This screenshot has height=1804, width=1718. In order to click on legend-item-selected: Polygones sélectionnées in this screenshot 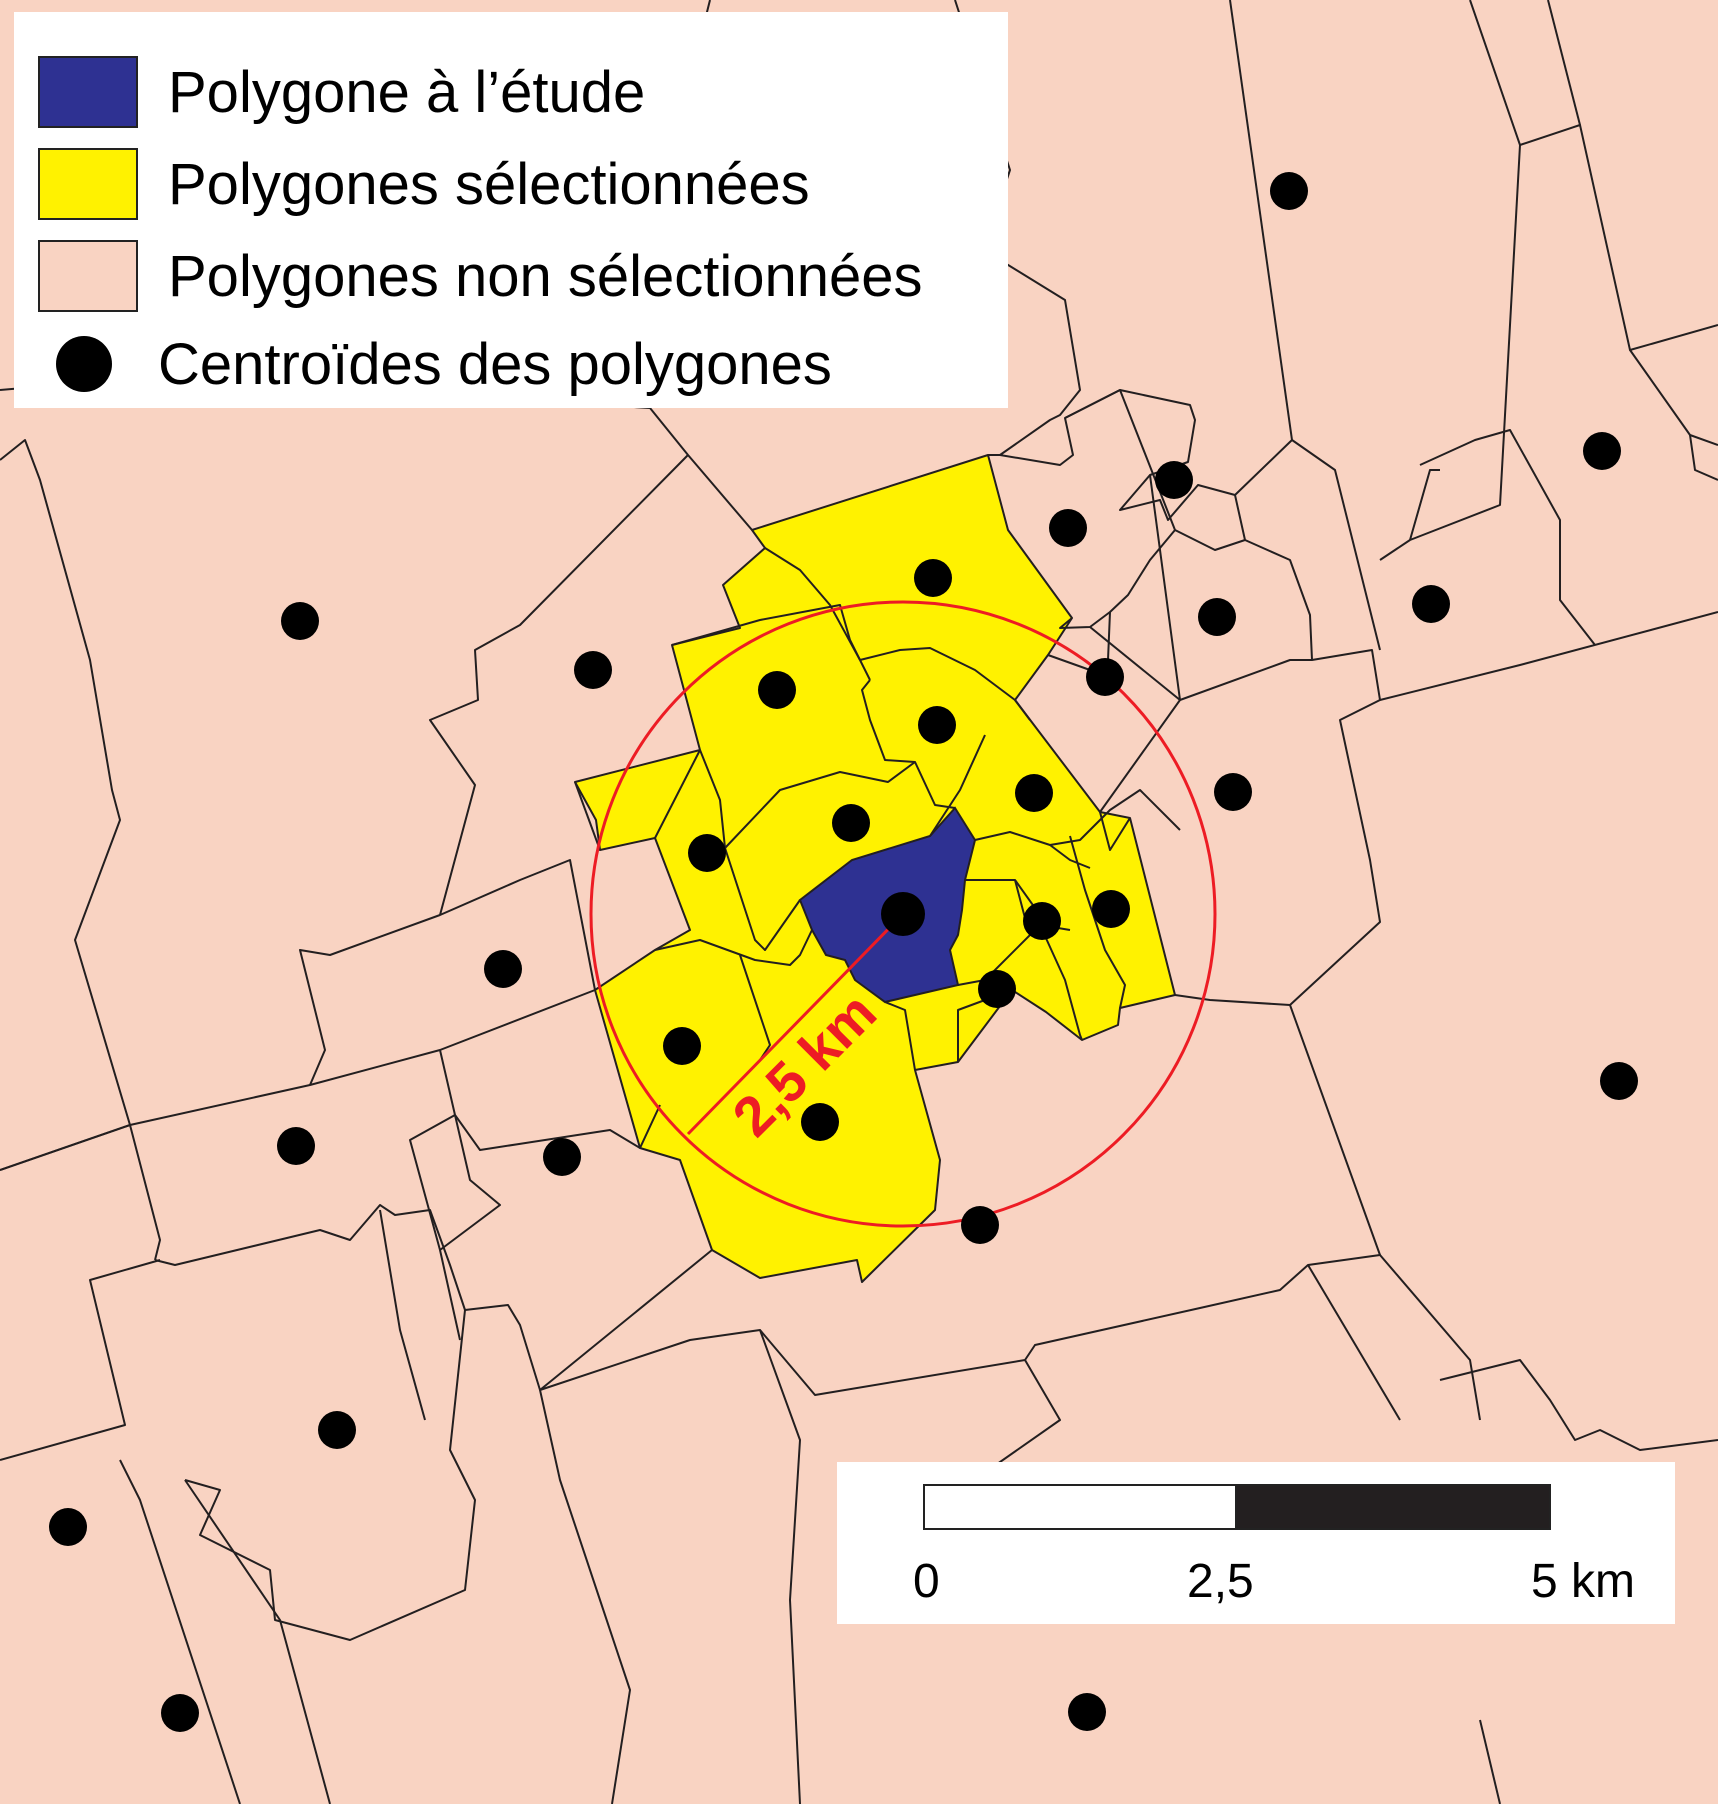, I will do `click(424, 184)`.